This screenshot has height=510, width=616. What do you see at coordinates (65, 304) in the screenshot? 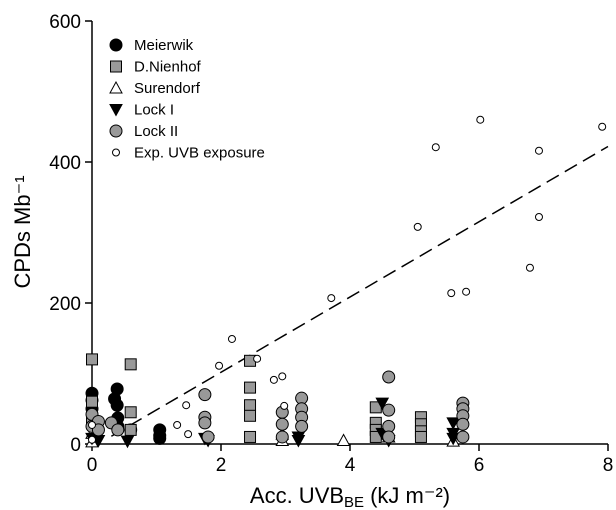
I see `y-tick-label: 200` at bounding box center [65, 304].